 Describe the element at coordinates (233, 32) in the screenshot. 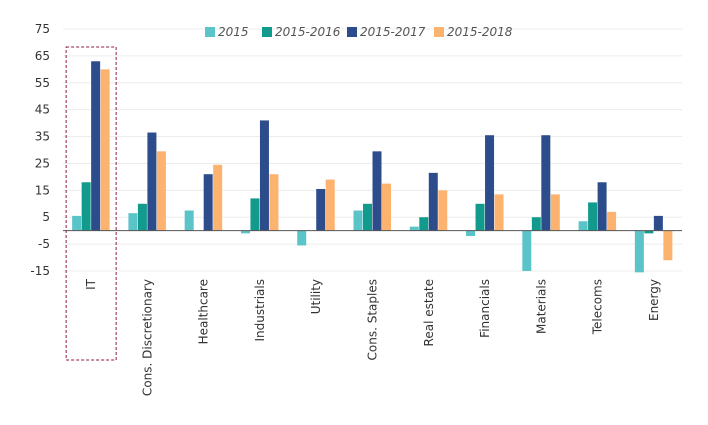

I see `legend-label: 2015` at that location.